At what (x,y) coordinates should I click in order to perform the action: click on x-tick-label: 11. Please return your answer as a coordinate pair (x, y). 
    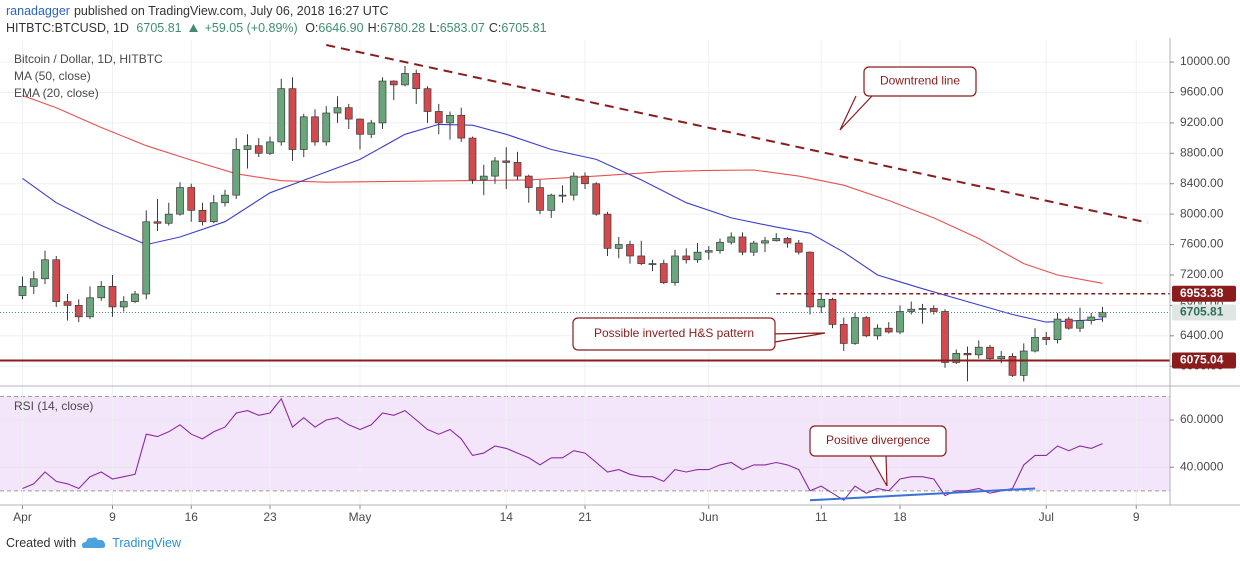
    Looking at the image, I should click on (821, 517).